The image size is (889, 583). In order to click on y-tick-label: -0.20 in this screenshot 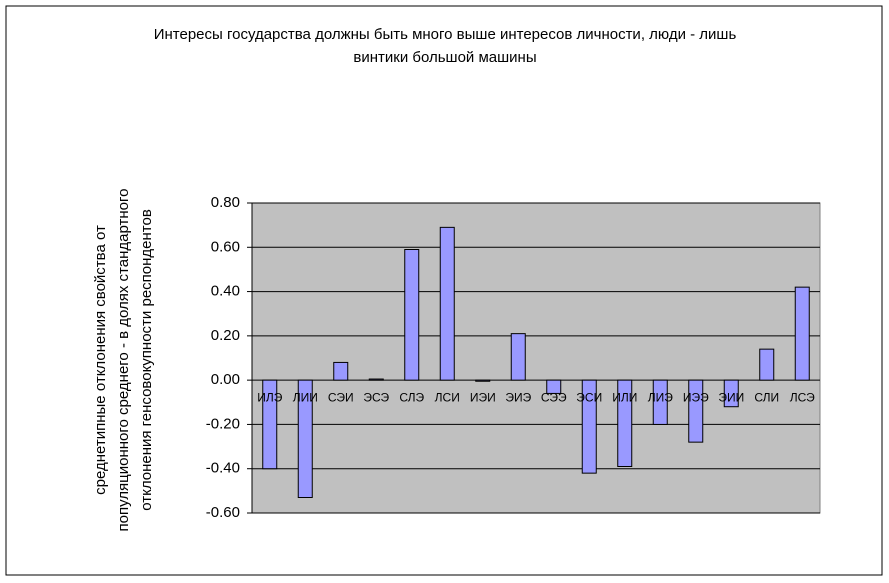, I will do `click(223, 423)`.